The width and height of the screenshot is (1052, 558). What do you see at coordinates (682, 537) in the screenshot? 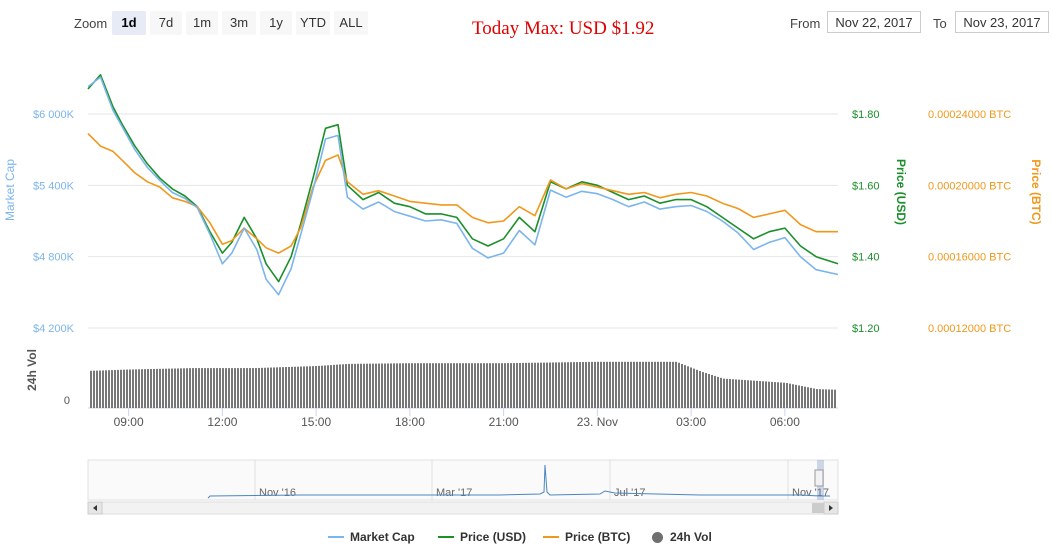
I see `legend-24h-vol: 24h Vol` at bounding box center [682, 537].